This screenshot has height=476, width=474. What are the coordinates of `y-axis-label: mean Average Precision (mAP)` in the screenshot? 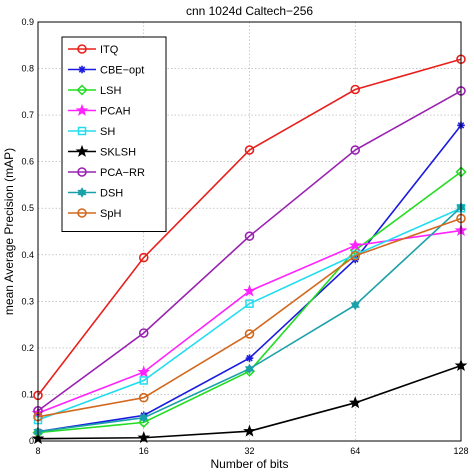 It's located at (9, 231).